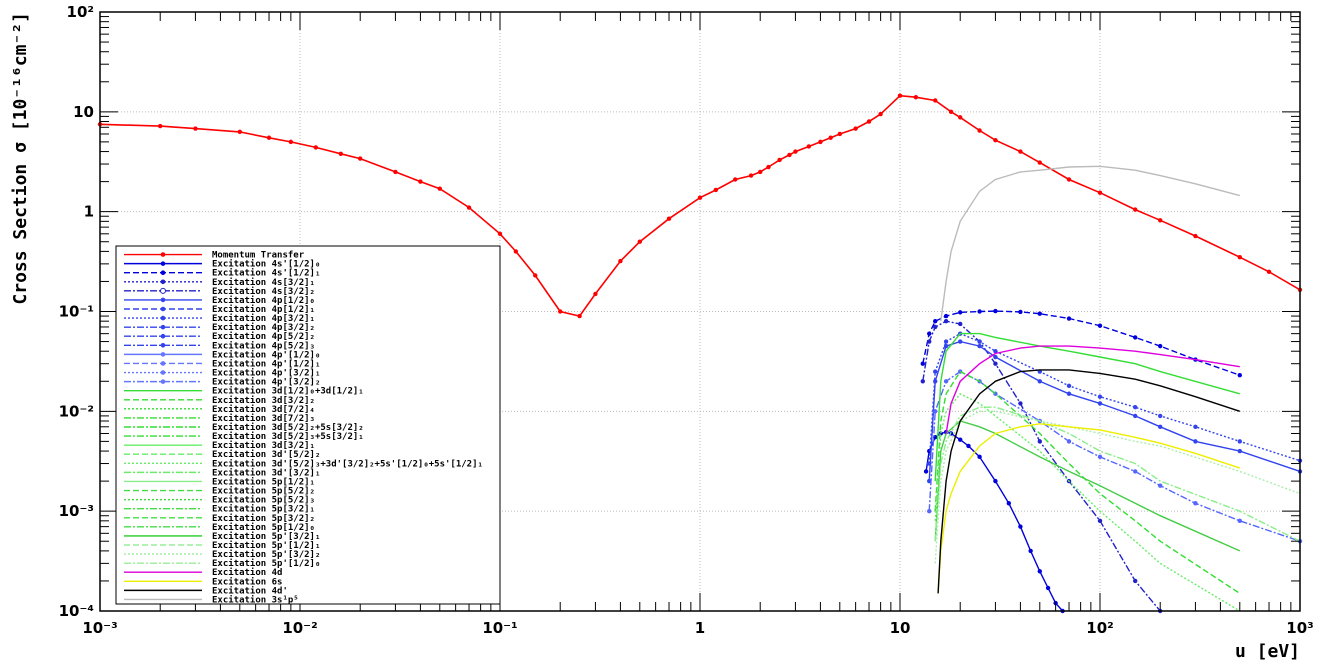  What do you see at coordinates (266, 563) in the screenshot?
I see `legend-label: Excitation 5p'[1/2]₀` at bounding box center [266, 563].